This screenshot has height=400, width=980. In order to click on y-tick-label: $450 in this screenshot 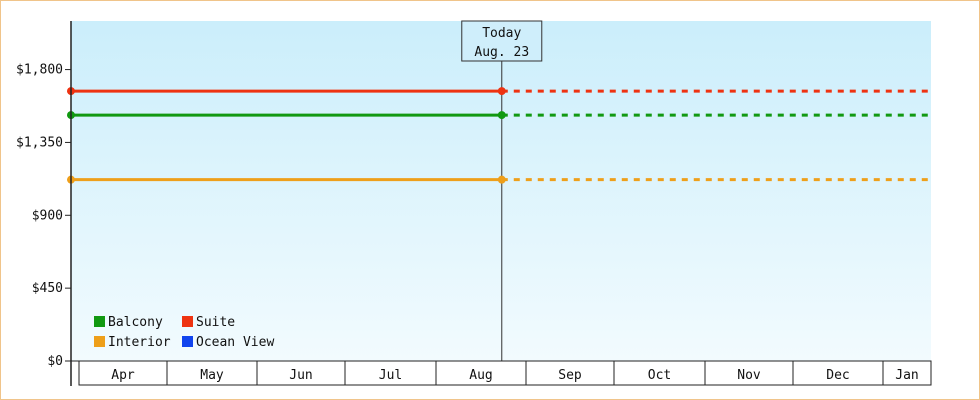, I will do `click(47, 288)`.